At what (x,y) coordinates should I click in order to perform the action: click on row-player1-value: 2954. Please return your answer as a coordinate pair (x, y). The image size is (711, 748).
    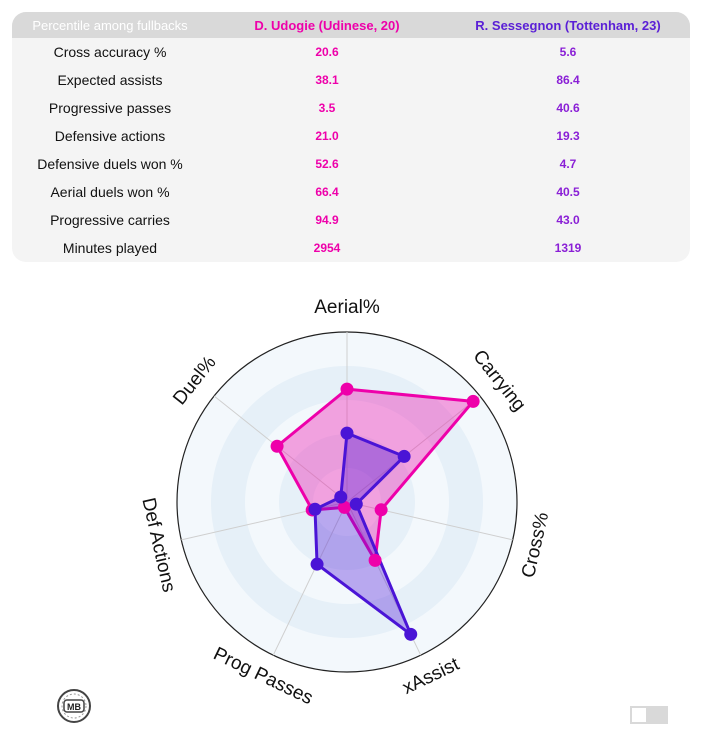
    Looking at the image, I should click on (327, 248).